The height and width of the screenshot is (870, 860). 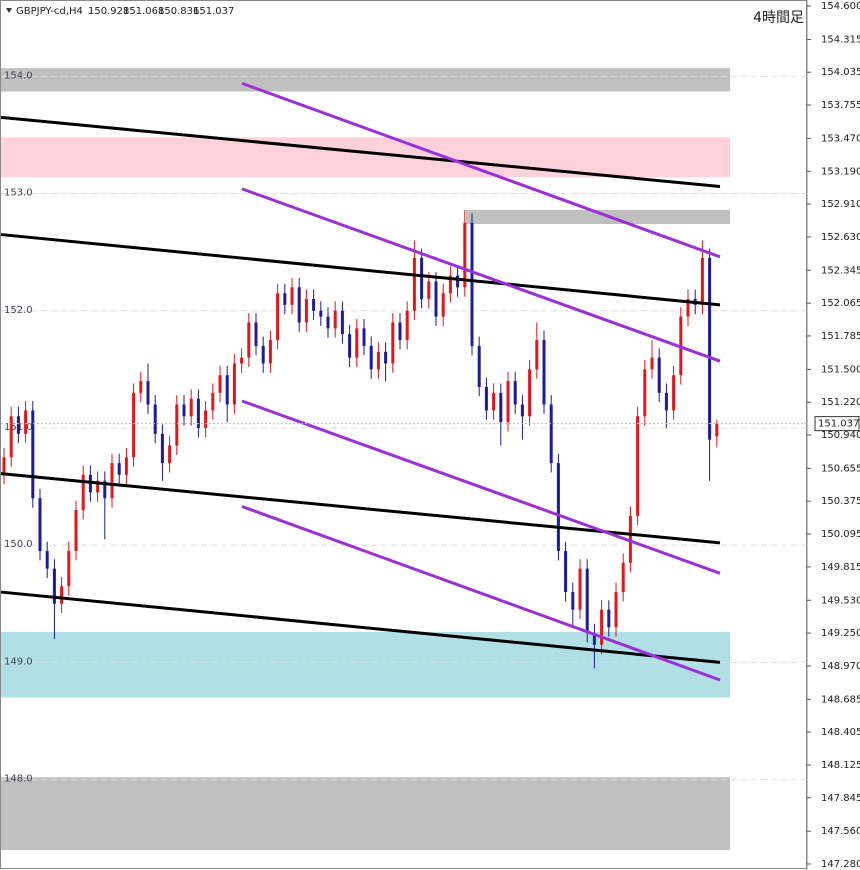 What do you see at coordinates (840, 600) in the screenshot?
I see `y-tick-label: 149.530` at bounding box center [840, 600].